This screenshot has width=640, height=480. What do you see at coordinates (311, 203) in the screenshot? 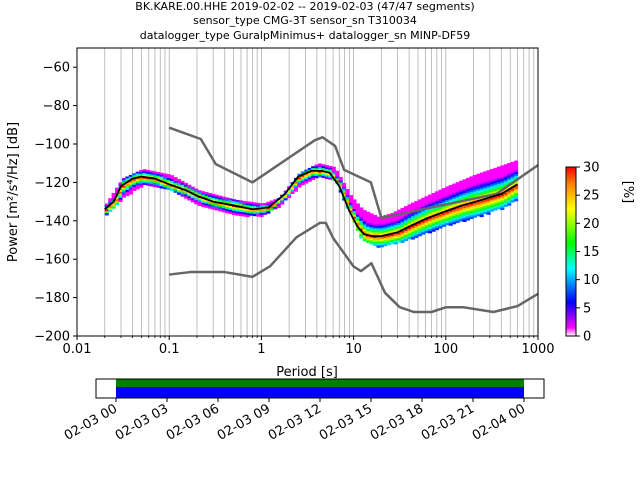
I see `mean-line` at bounding box center [311, 203].